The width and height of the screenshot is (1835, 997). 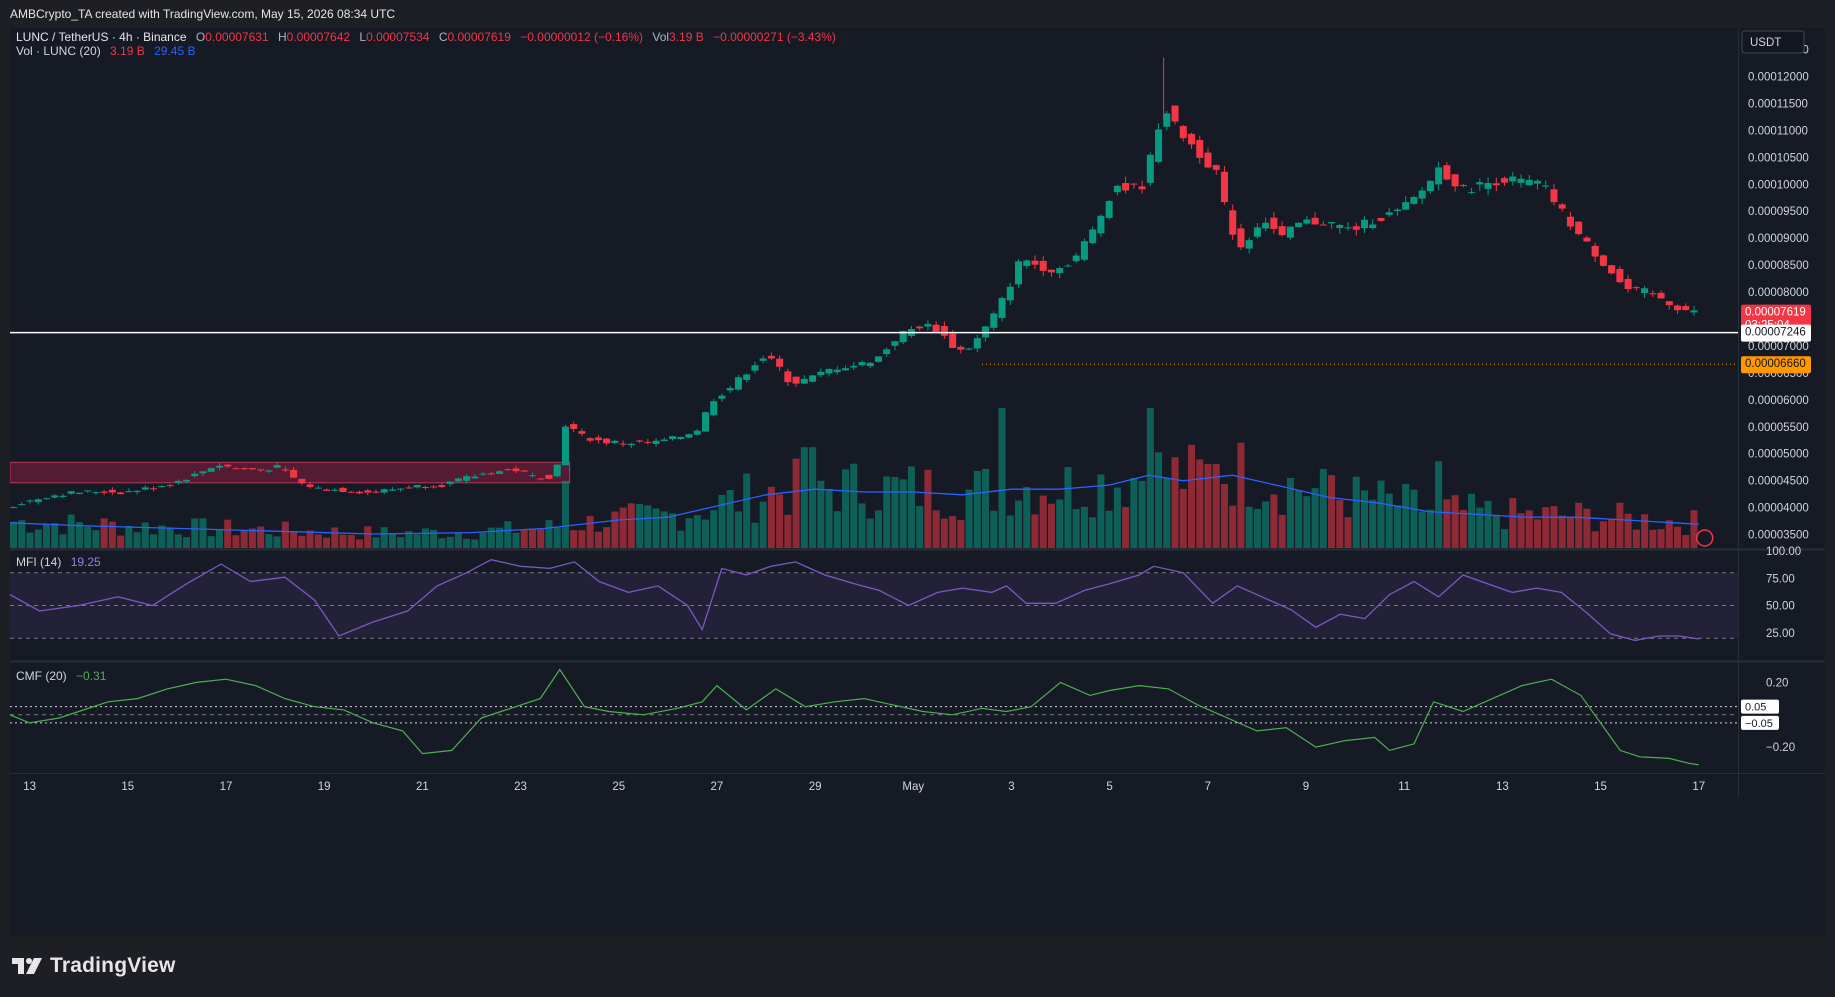 What do you see at coordinates (1778, 158) in the screenshot?
I see `price-tick-label: 0.00010500` at bounding box center [1778, 158].